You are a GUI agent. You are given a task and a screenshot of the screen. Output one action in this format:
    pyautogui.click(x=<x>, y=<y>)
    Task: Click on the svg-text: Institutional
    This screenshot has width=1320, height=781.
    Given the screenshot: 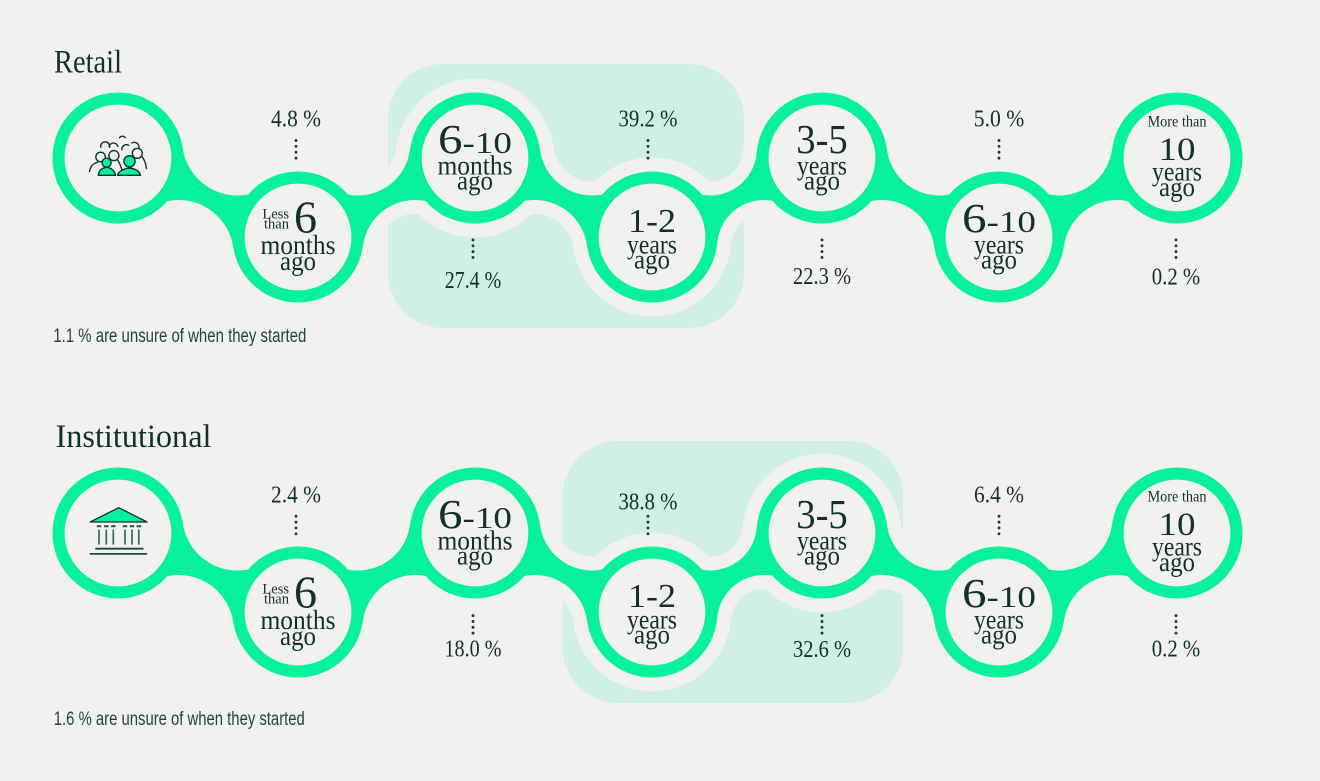 What is the action you would take?
    pyautogui.click(x=134, y=437)
    